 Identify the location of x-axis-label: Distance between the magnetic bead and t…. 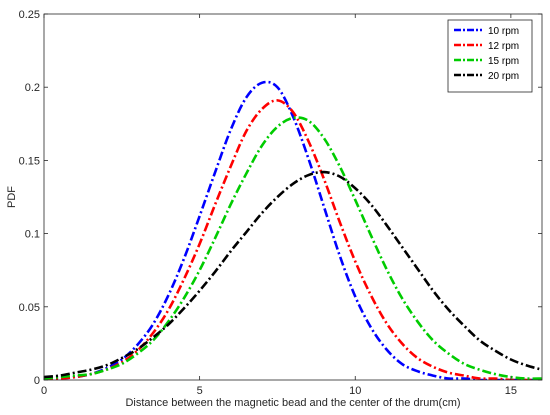
(292, 403).